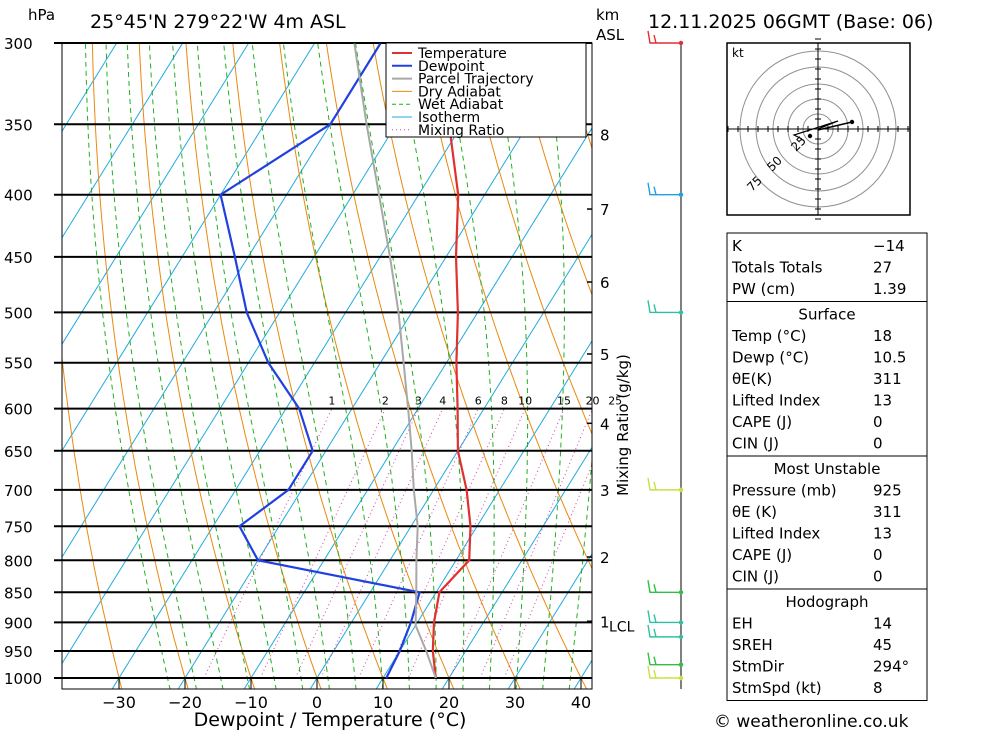  What do you see at coordinates (770, 358) in the screenshot?
I see `index-label: Dewp (°C)` at bounding box center [770, 358].